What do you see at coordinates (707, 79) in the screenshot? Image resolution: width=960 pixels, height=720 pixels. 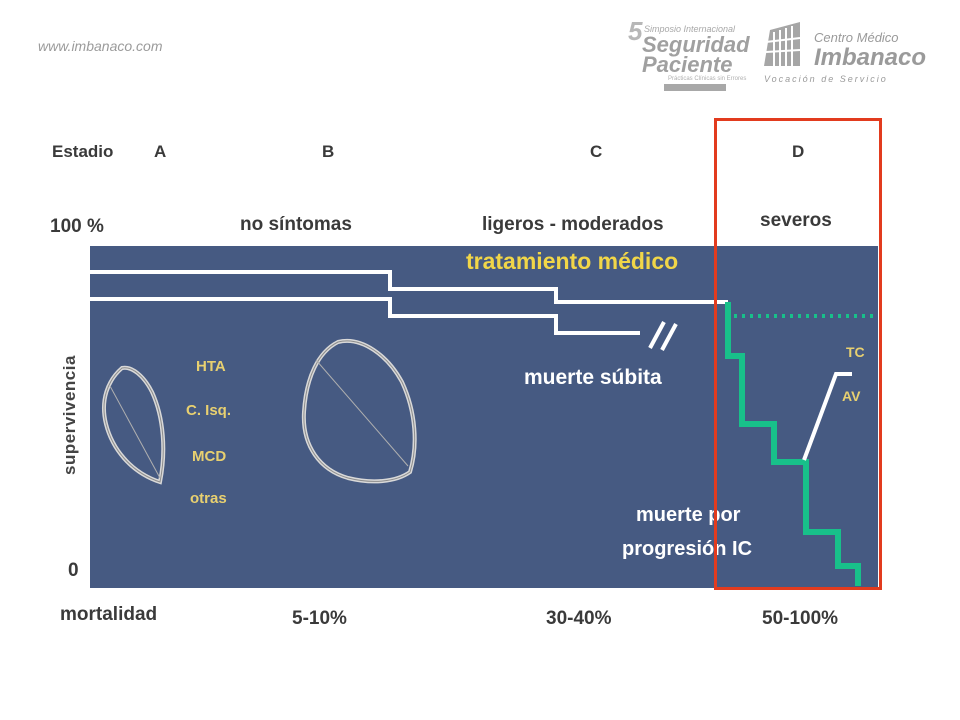 I see `symposium-line4: Prácticas Clínicas sin Errores` at bounding box center [707, 79].